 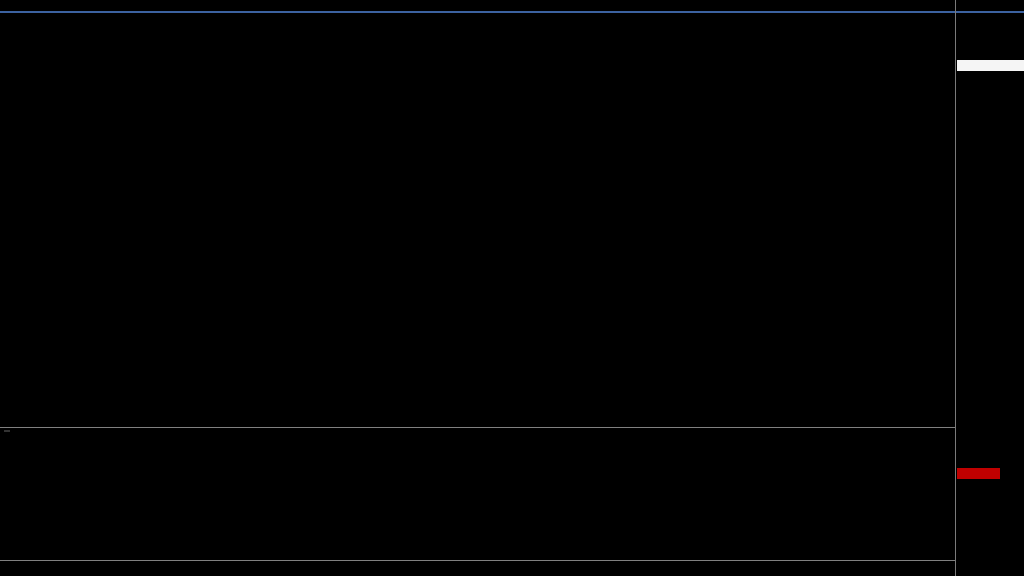 What do you see at coordinates (477, 427) in the screenshot?
I see `pane-divider` at bounding box center [477, 427].